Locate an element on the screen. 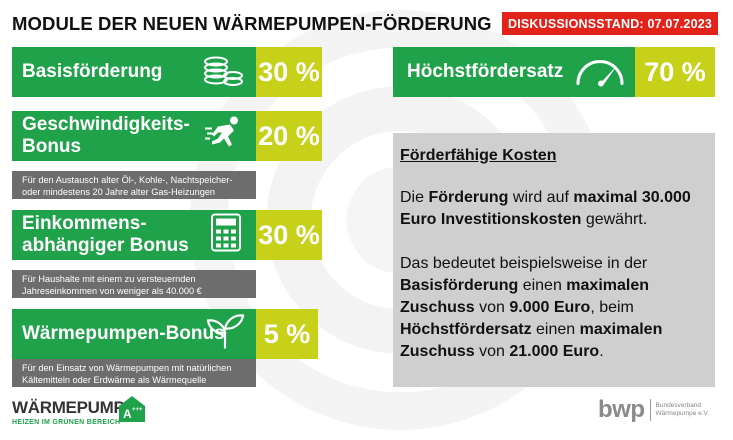  logo-divider is located at coordinates (650, 410).